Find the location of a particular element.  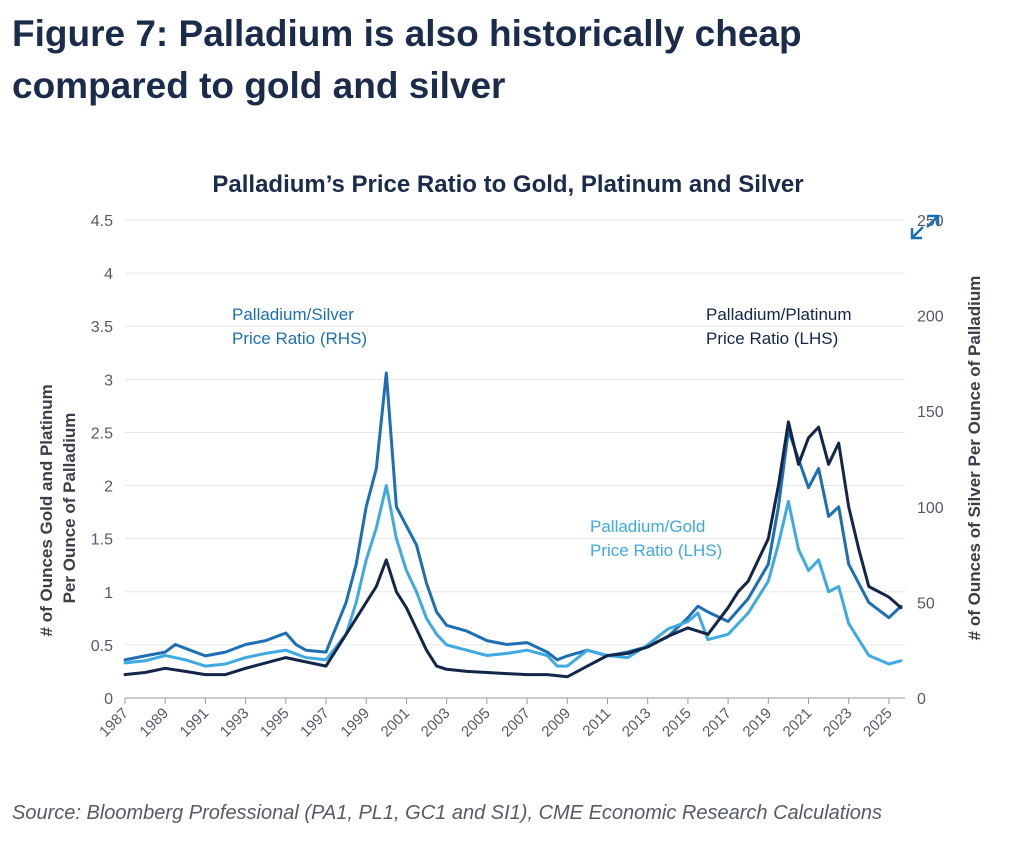

annotation-platinum-line-2: Price Ratio (LHS) is located at coordinates (772, 338).